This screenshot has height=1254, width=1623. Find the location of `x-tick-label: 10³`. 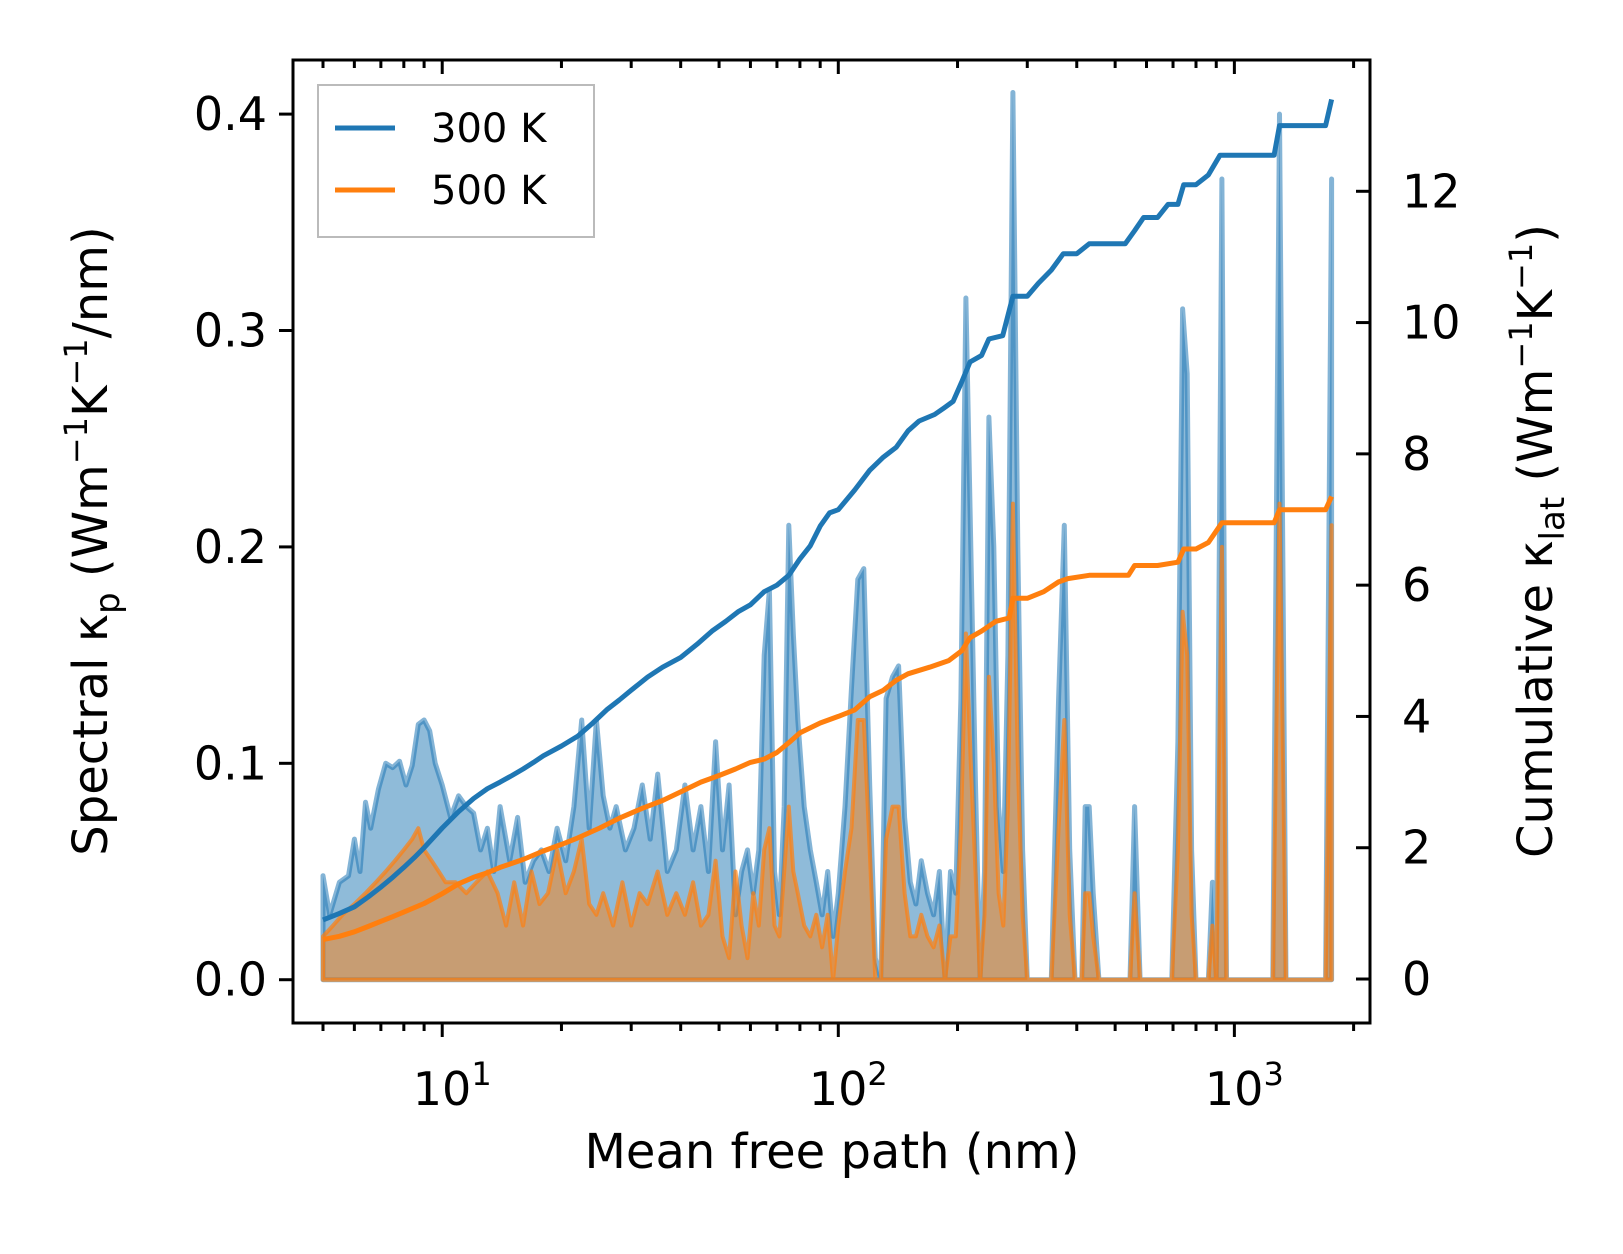

x-tick-label: 10³ is located at coordinates (1244, 1085).